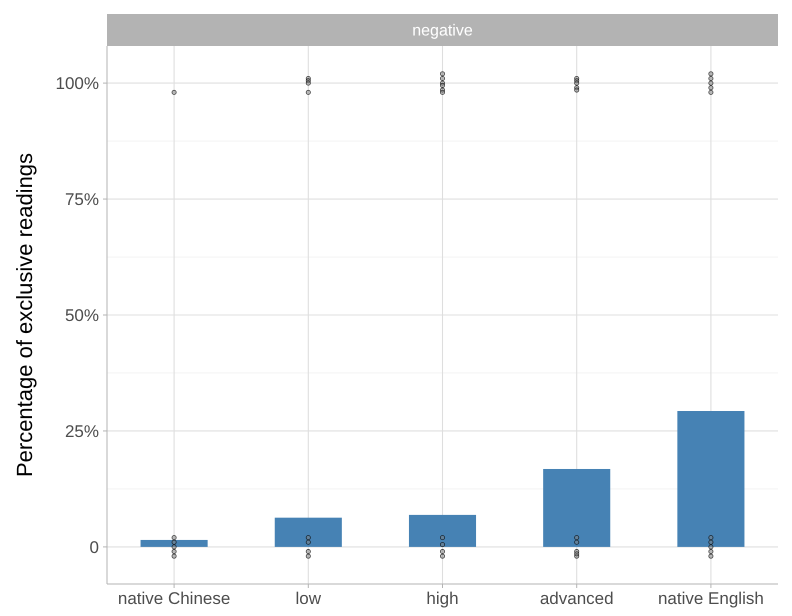 The width and height of the screenshot is (792, 616). I want to click on y-tick-label: 75%, so click(81, 199).